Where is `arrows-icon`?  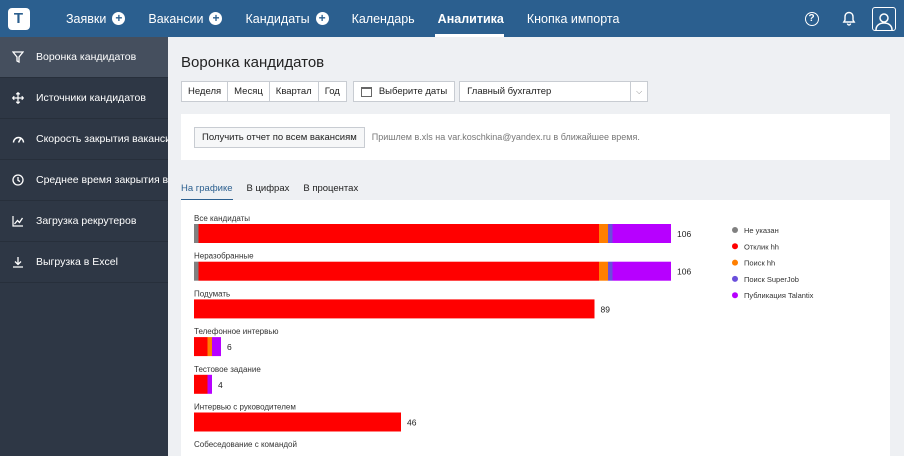
arrows-icon is located at coordinates (18, 98).